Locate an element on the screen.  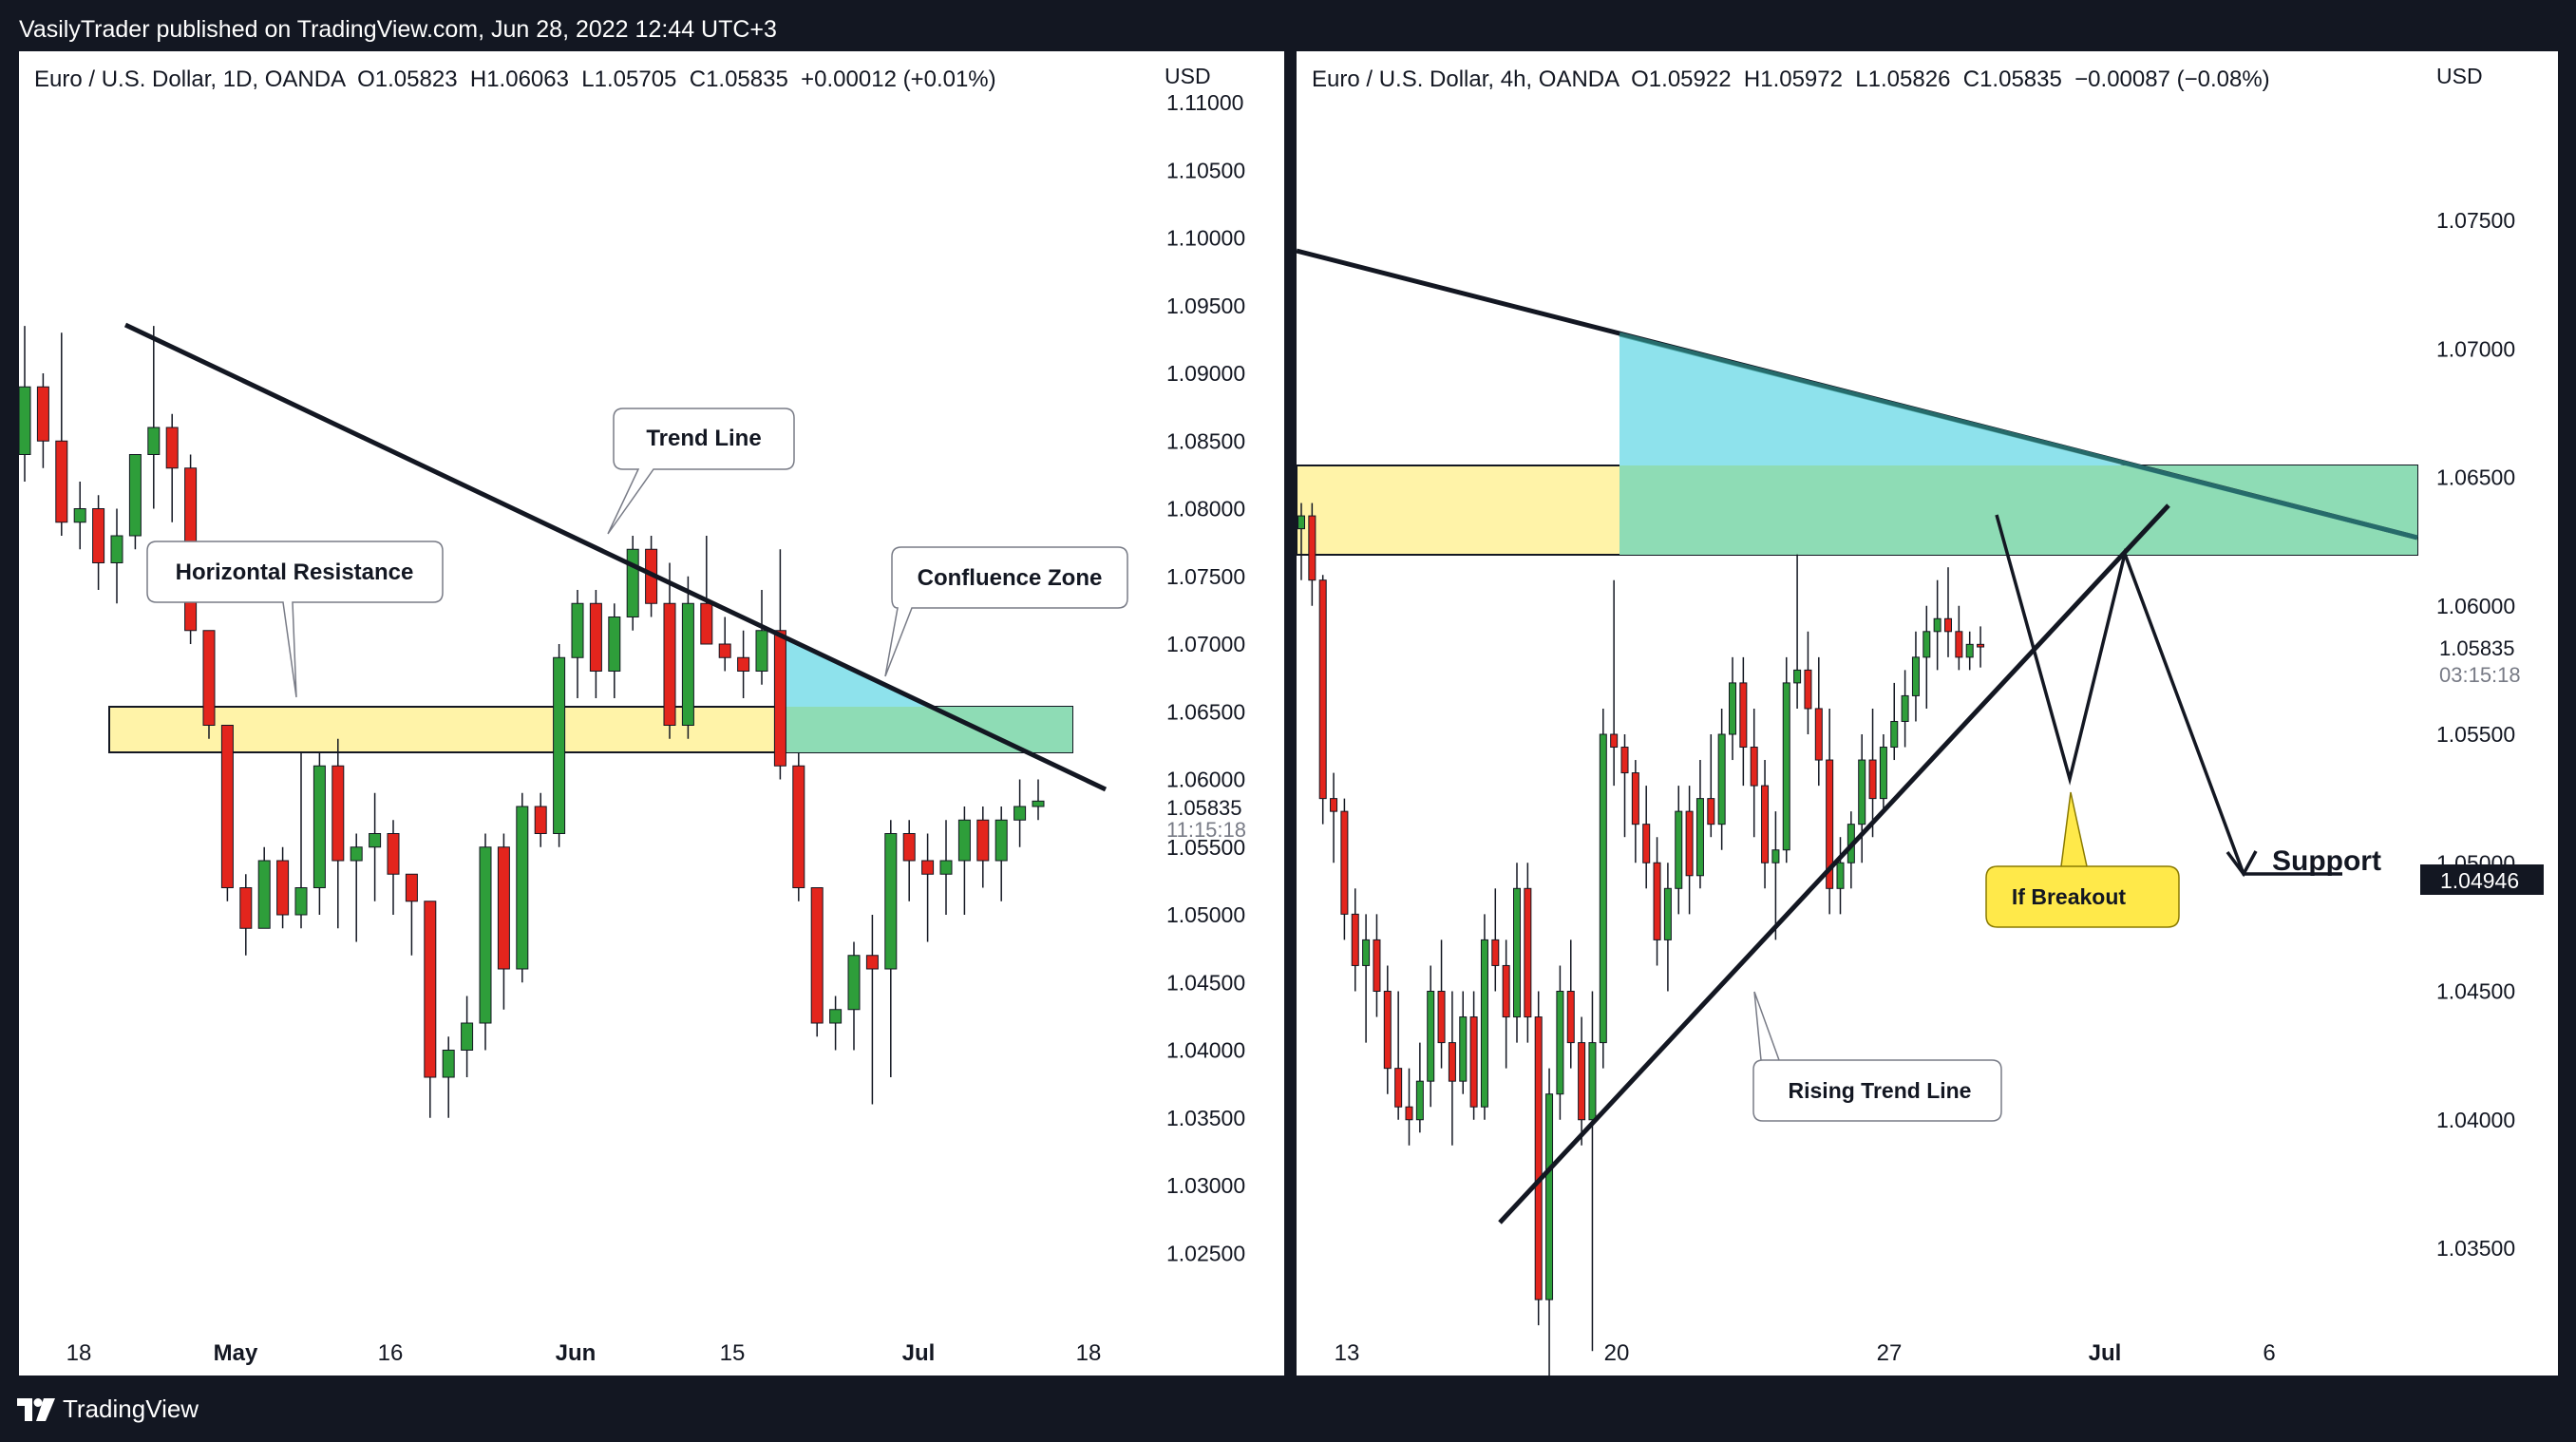
tradingview-brand: TradingView is located at coordinates (108, 1409).